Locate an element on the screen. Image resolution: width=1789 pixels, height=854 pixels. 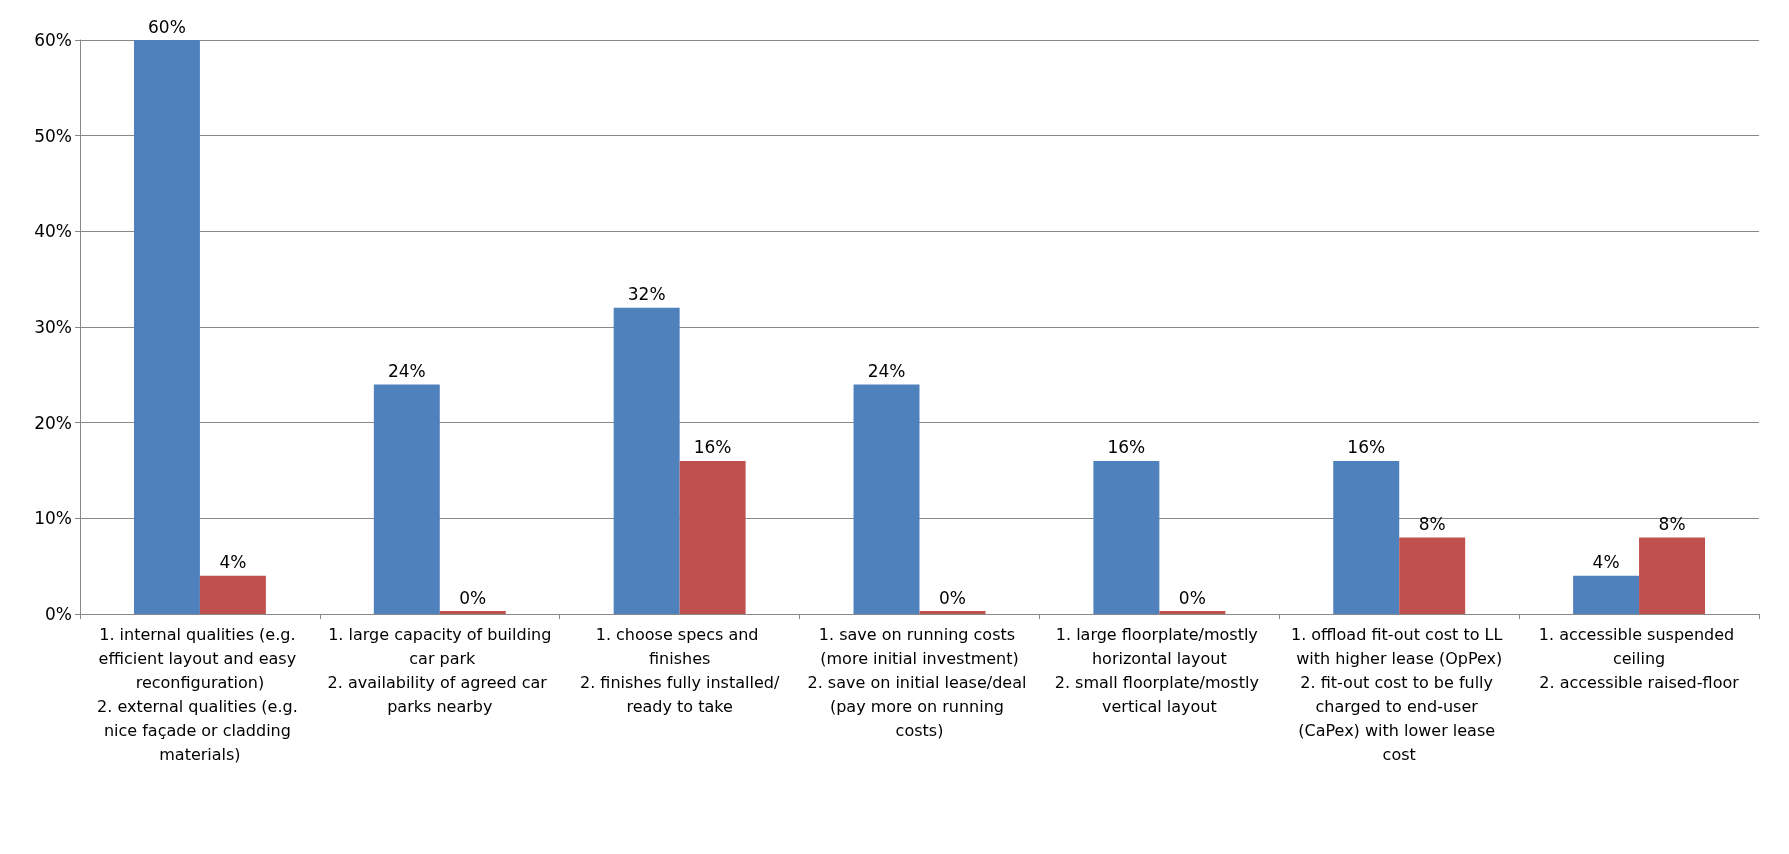
x-tick-label: 1. save on running costs (more initial investment) 2. save on initial lease/deal (pay more on running costs) is located at coordinates (919, 682).